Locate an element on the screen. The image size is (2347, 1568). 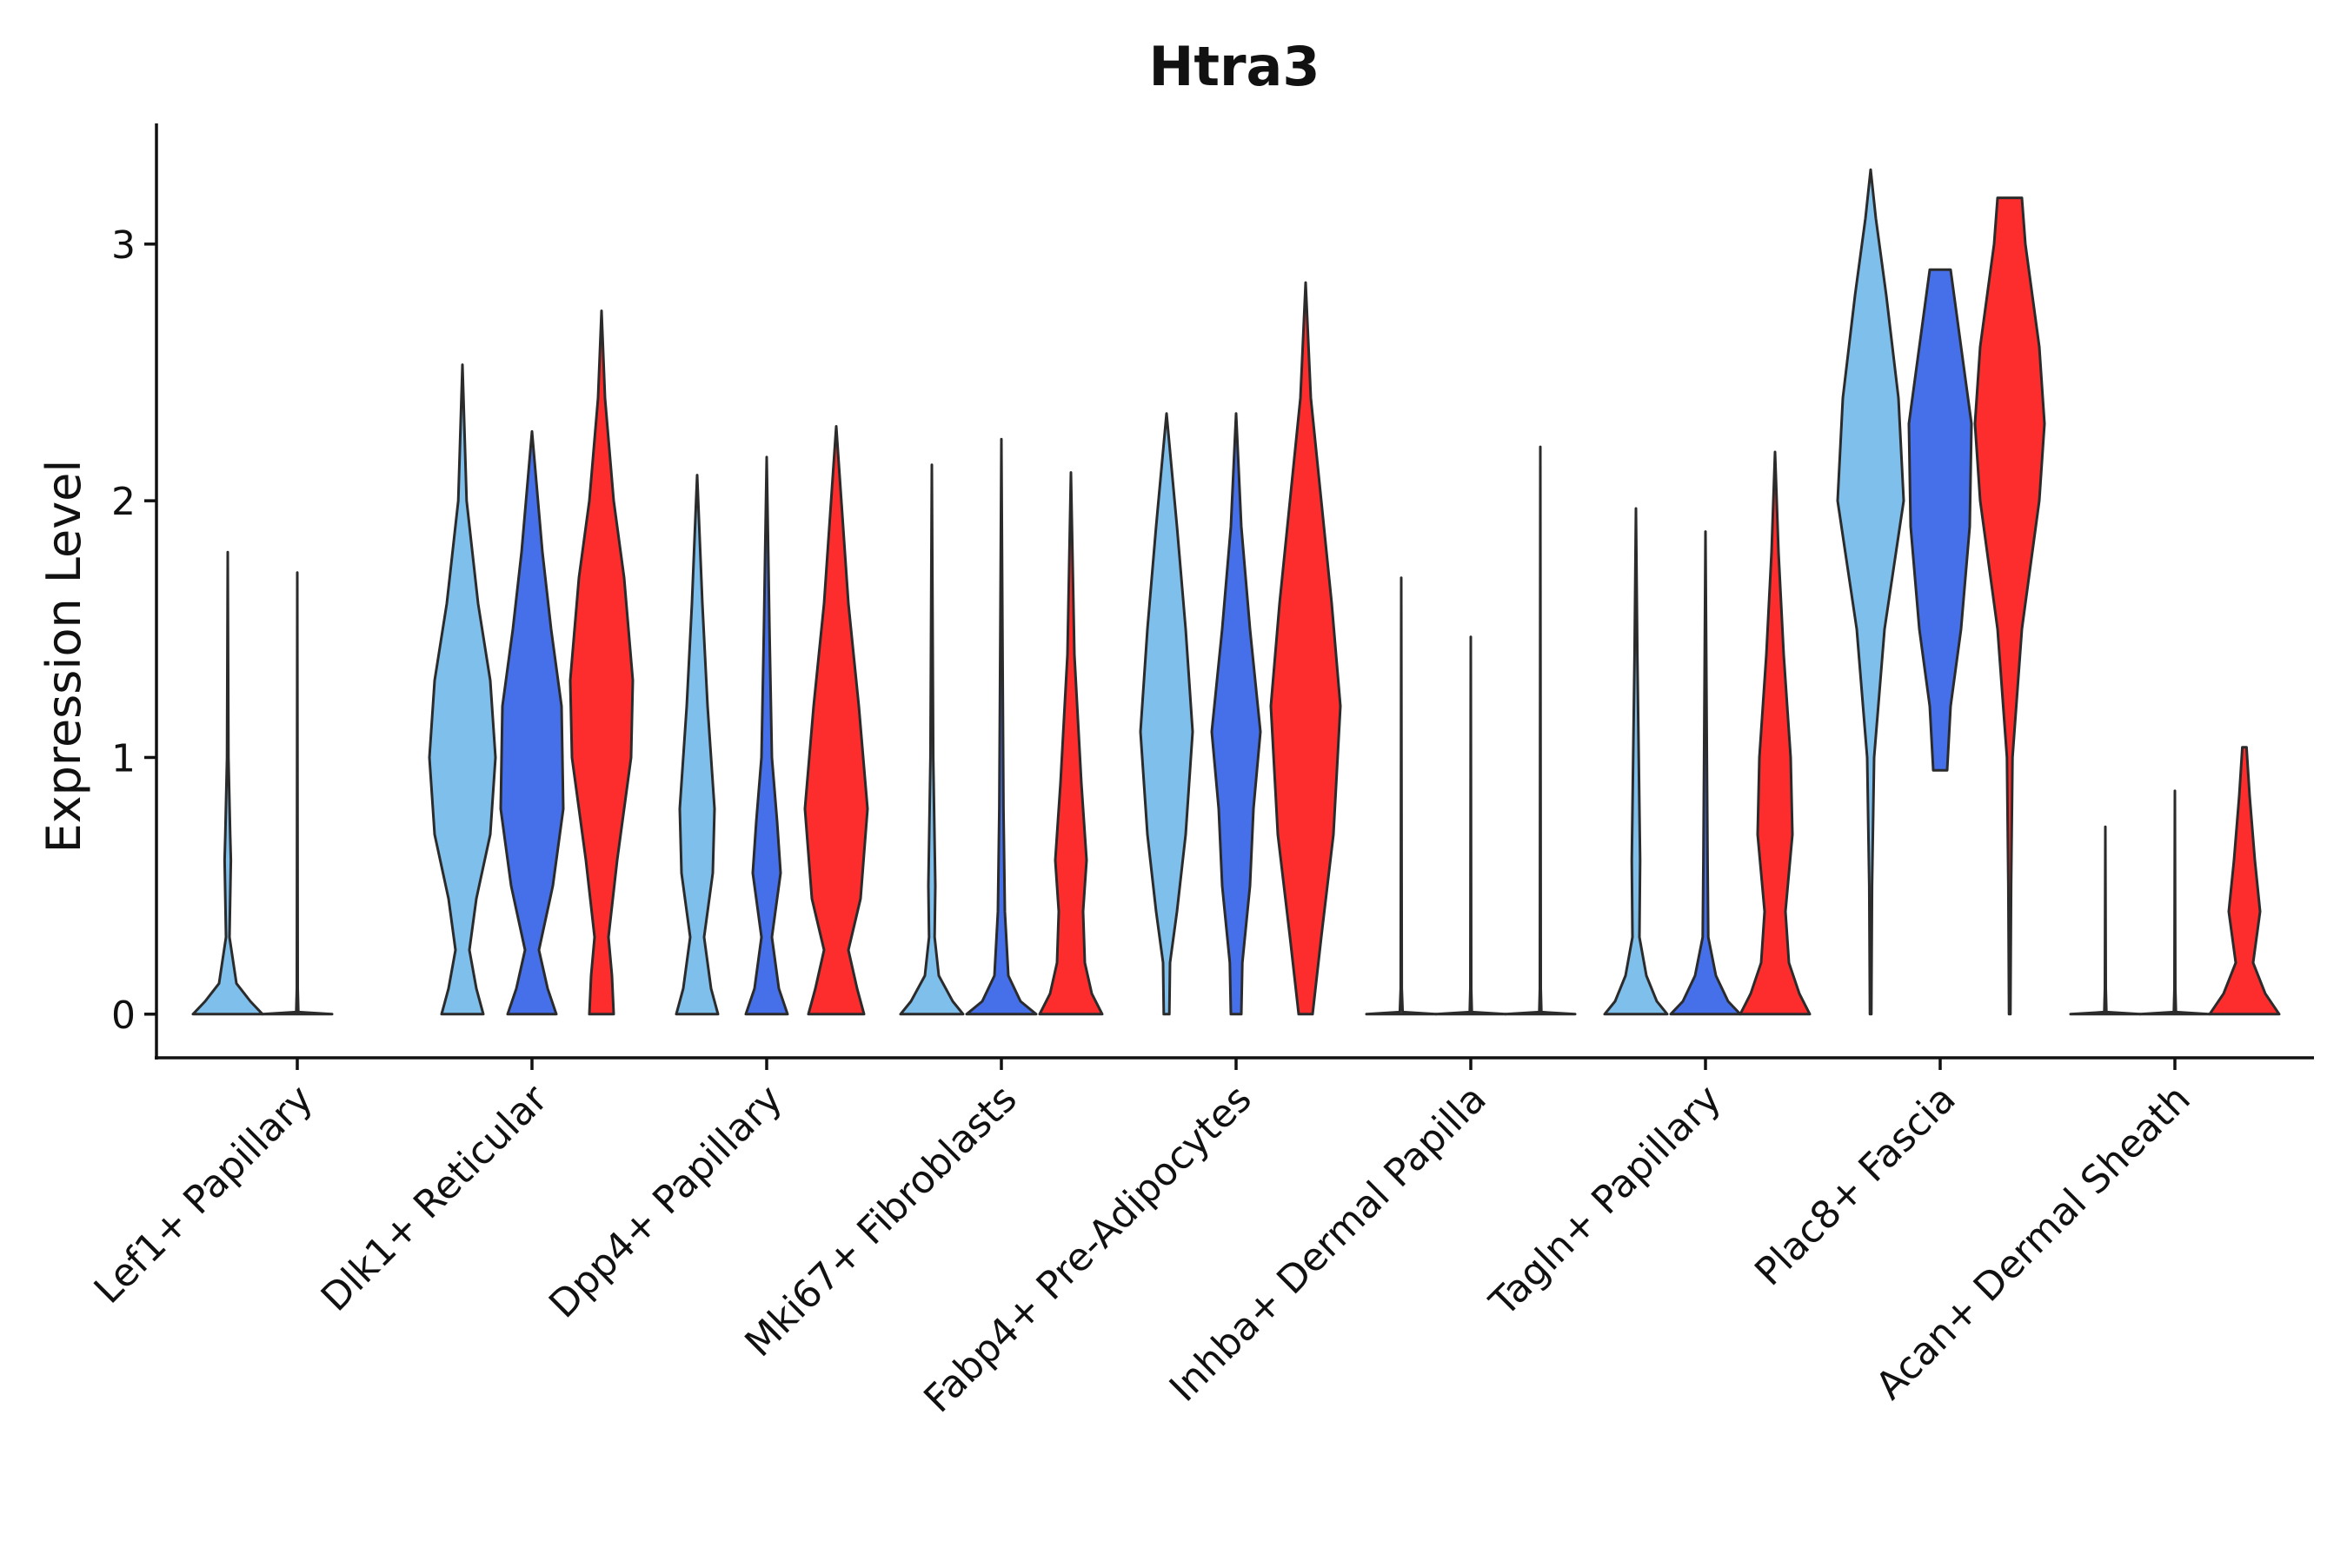
x-tick-label: Dpp4+ Papillary is located at coordinates (666, 1202).